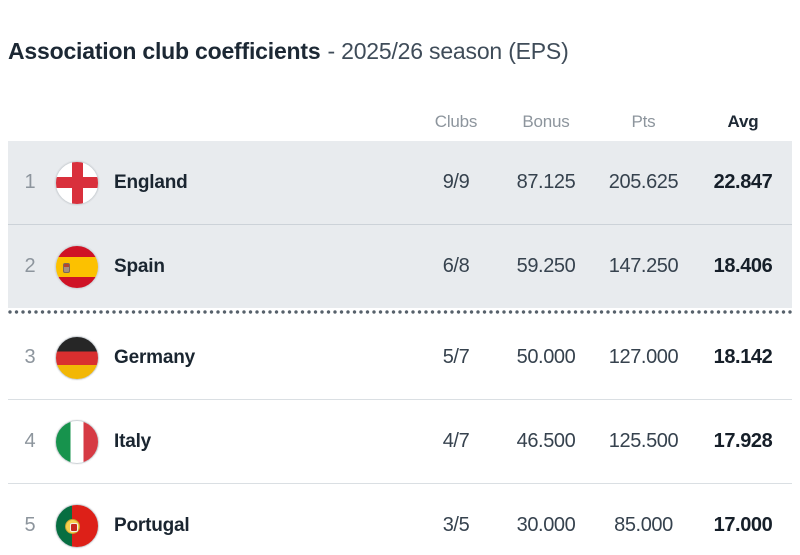  I want to click on pts-value: 85.000, so click(643, 525).